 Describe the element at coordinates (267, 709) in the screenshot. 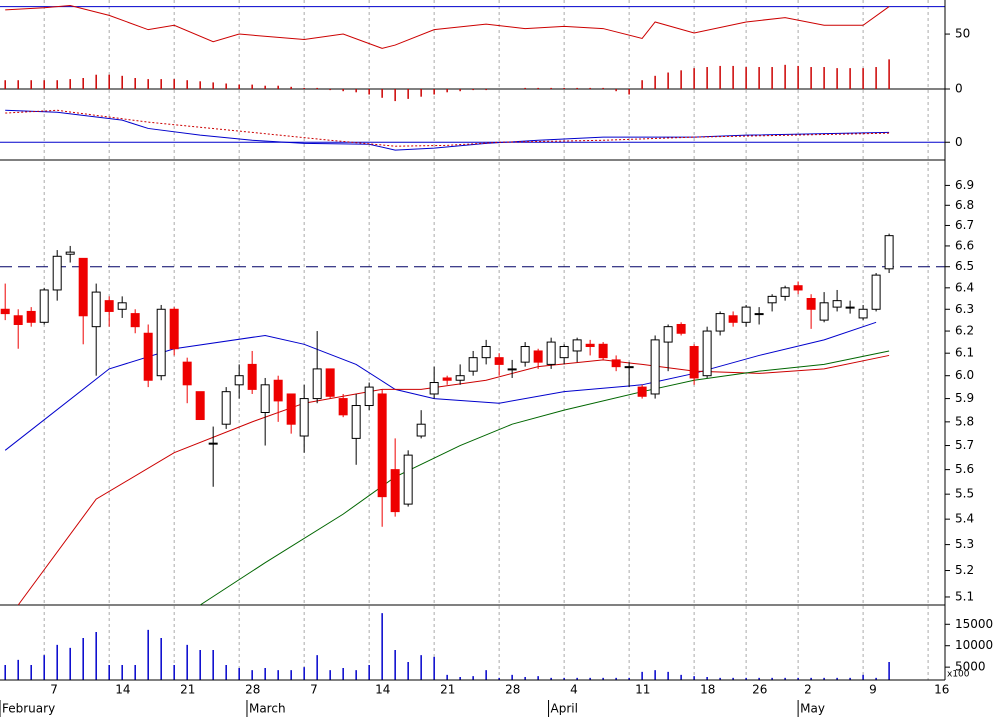

I see `month-label: March` at that location.